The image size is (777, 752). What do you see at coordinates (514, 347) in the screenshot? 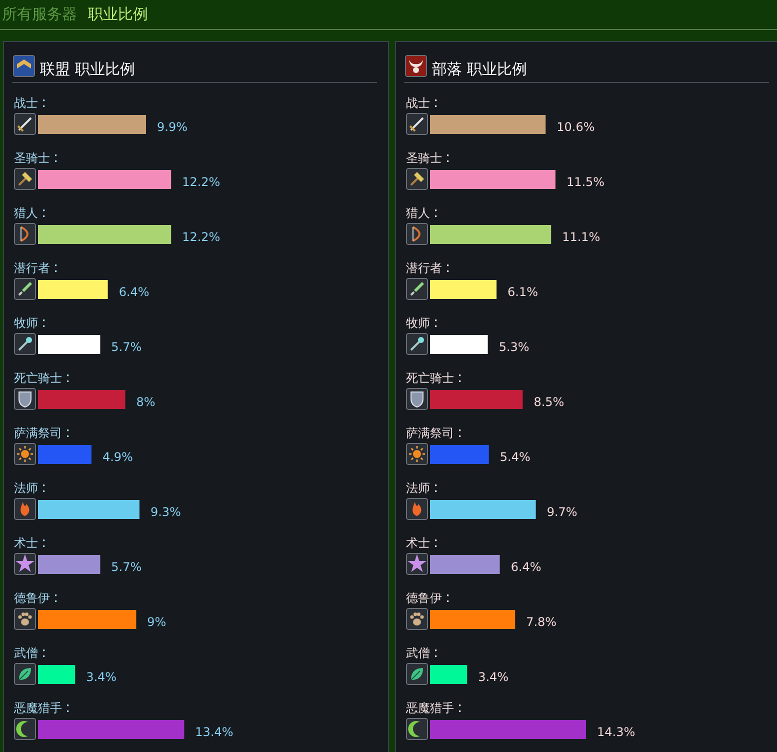
I see `data-label: 5.3%` at bounding box center [514, 347].